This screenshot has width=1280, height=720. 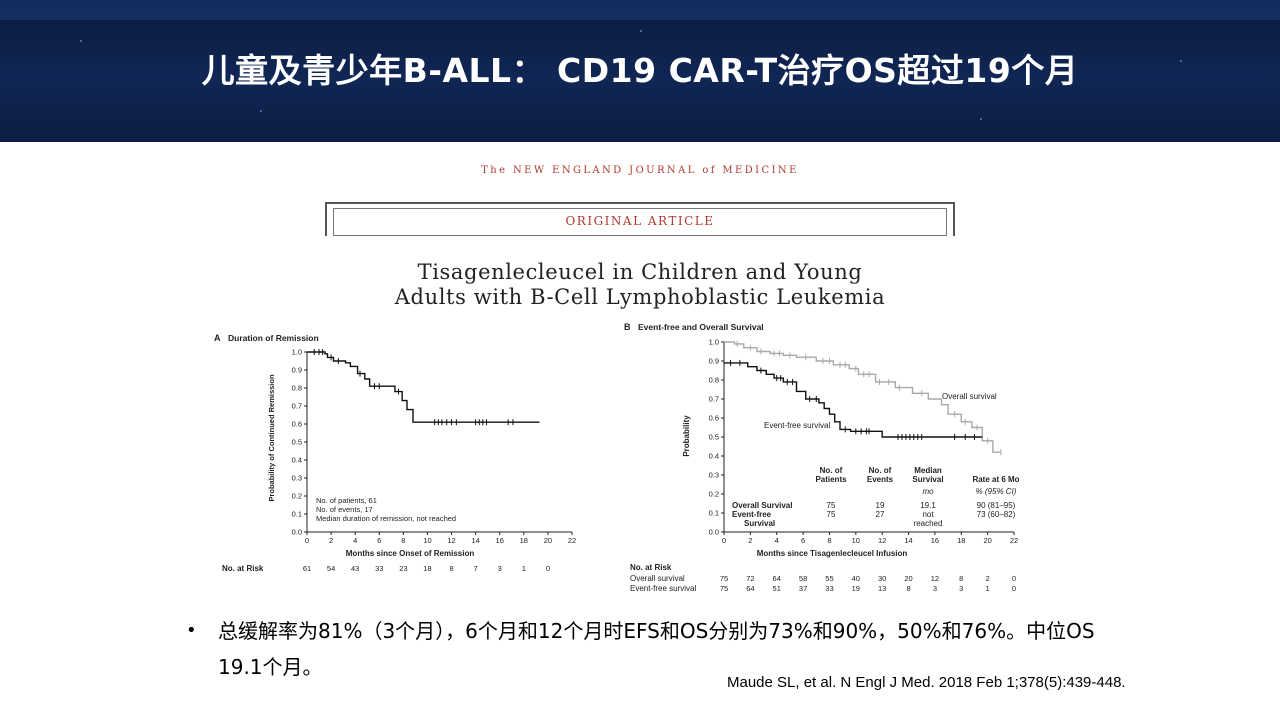 I want to click on panel-b-letter: B, so click(x=627, y=327).